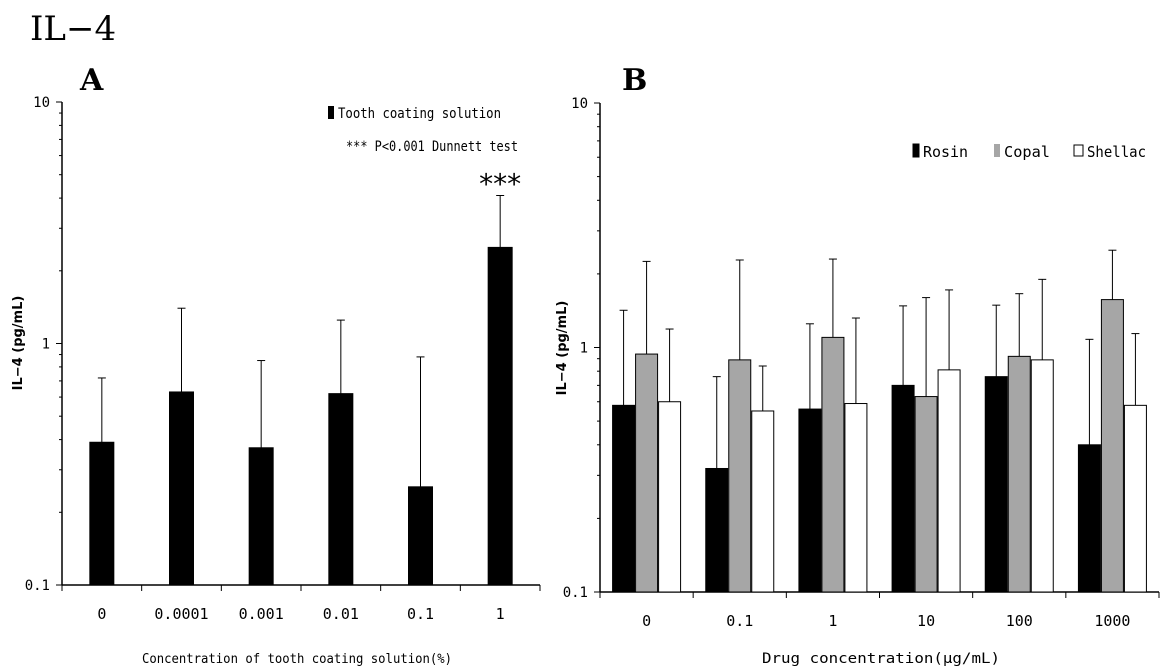 This screenshot has width=1164, height=669. I want to click on legend-label-rosin: Rosin, so click(945, 152).